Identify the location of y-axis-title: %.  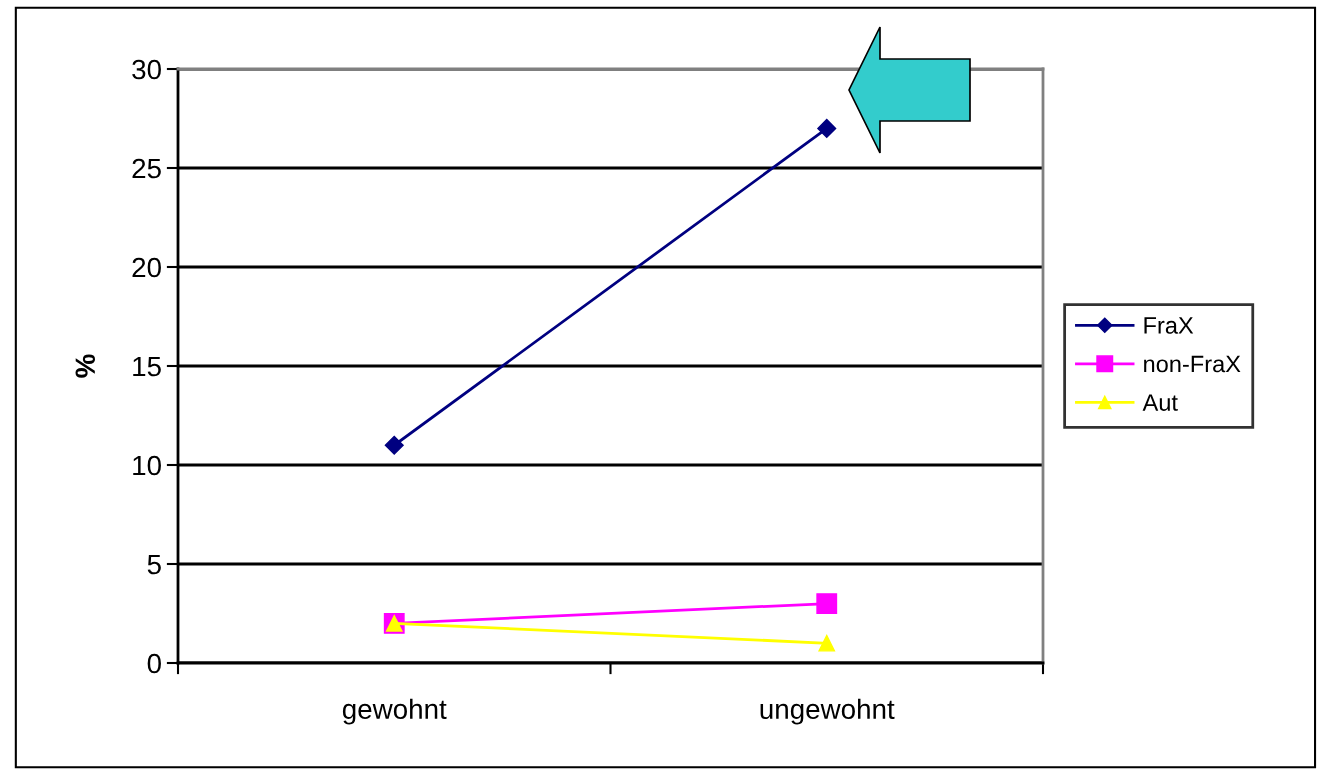
(85, 366).